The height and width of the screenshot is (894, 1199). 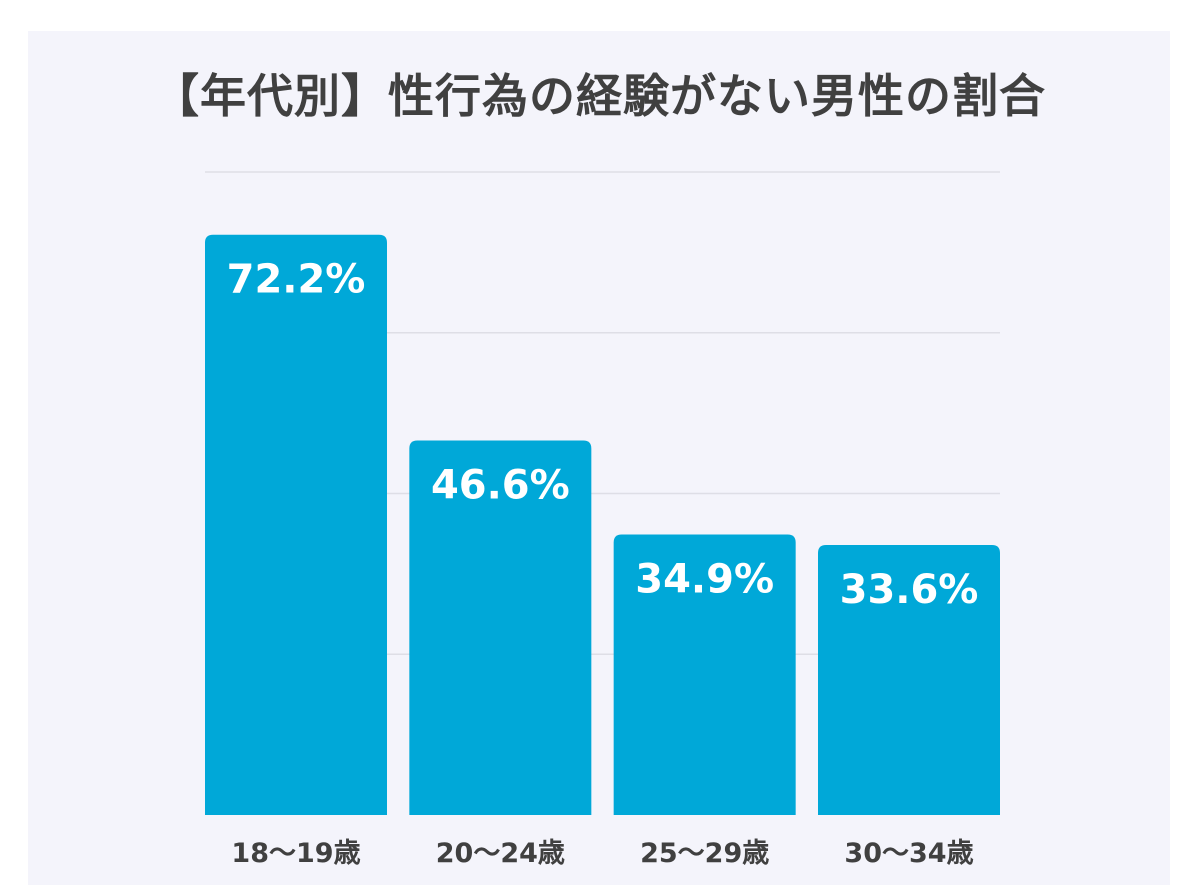 I want to click on bar-value-label: 33.6%, so click(x=909, y=590).